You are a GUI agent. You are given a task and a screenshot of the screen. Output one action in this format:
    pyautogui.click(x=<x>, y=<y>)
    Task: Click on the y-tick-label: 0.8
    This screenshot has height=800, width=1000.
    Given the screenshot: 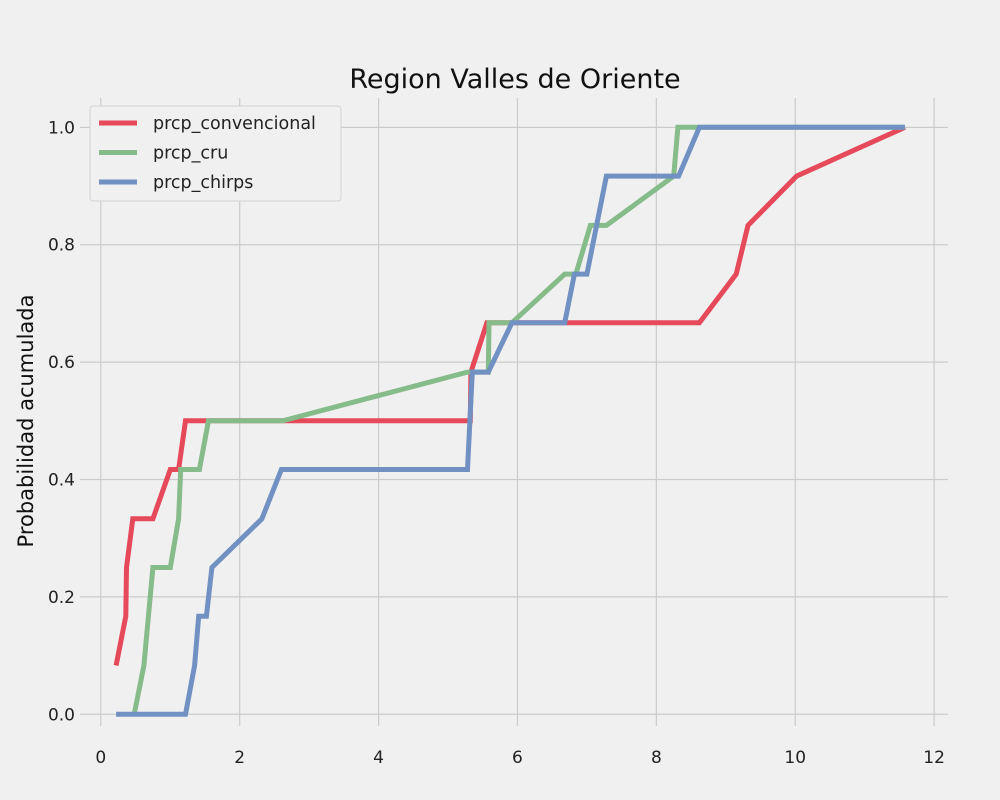 What is the action you would take?
    pyautogui.click(x=61, y=246)
    